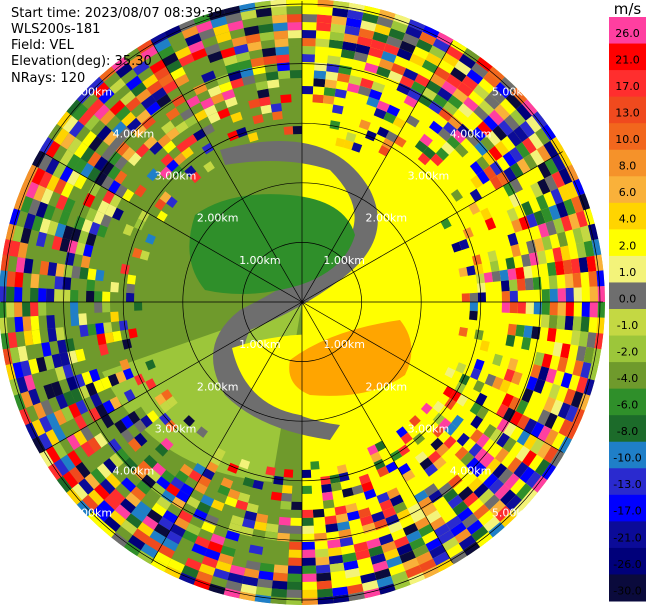  I want to click on colorbar-tick-label: 13.0, so click(627, 113).